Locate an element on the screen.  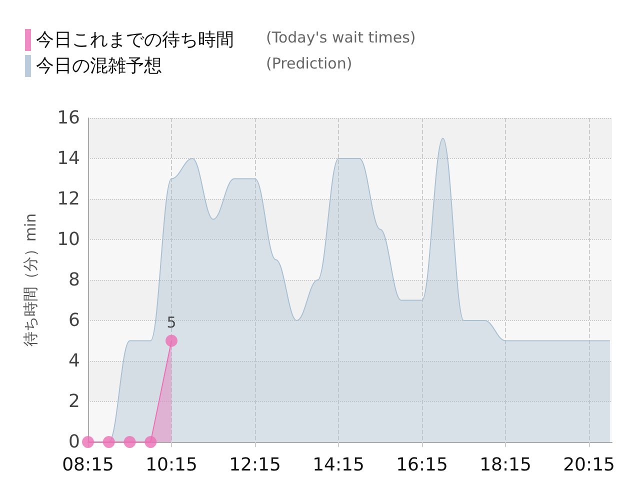
legend-label: 今日の混雑予想 is located at coordinates (99, 66).